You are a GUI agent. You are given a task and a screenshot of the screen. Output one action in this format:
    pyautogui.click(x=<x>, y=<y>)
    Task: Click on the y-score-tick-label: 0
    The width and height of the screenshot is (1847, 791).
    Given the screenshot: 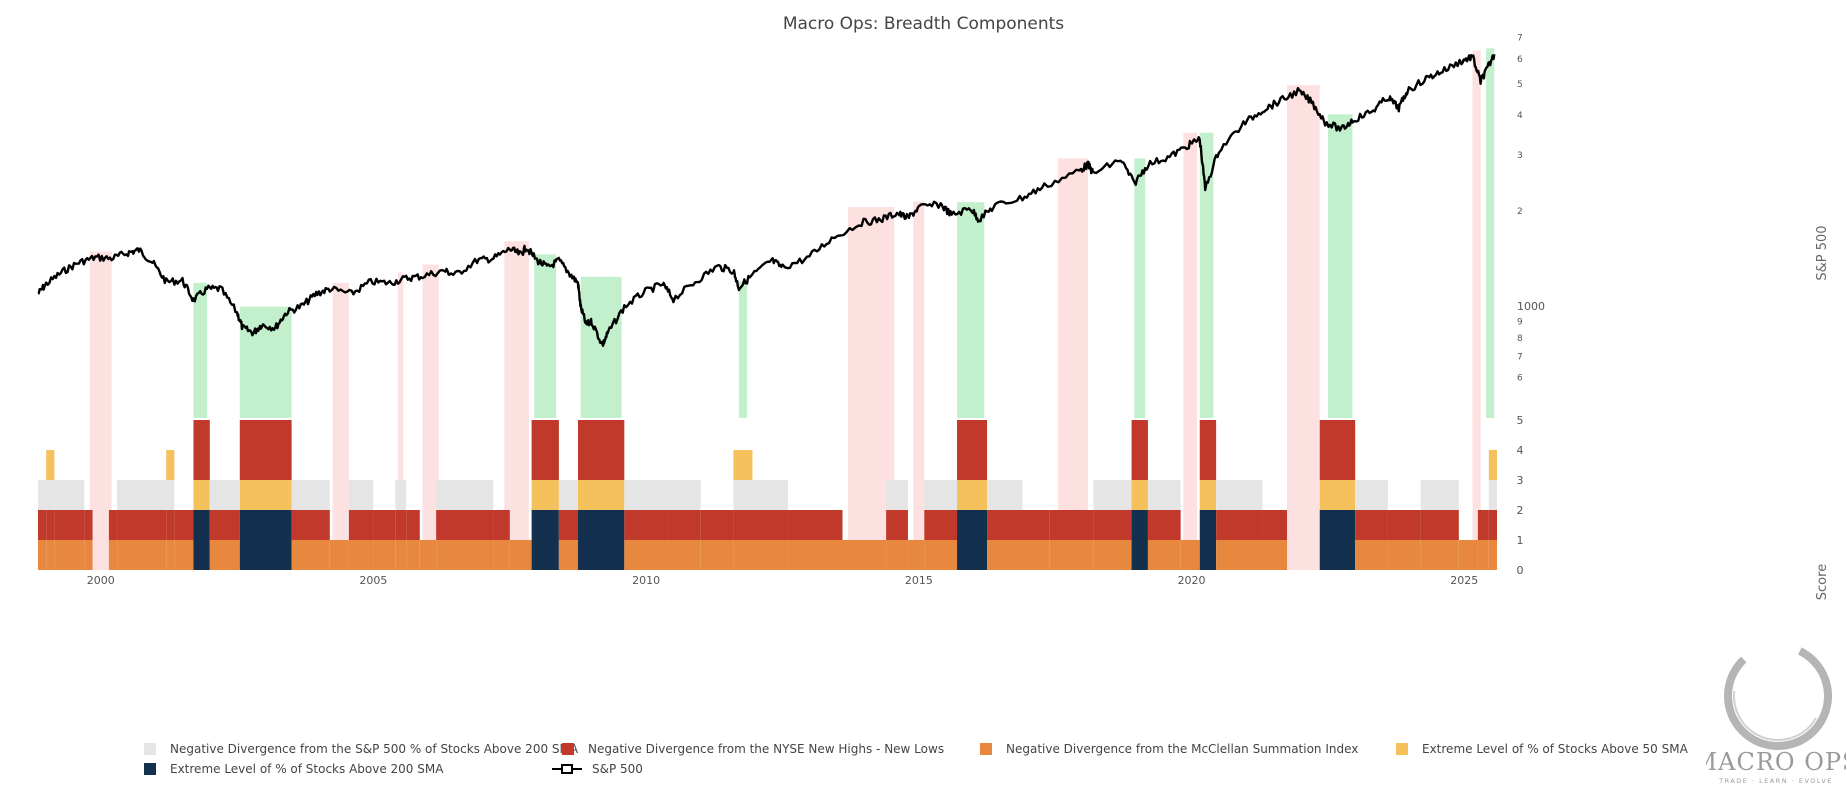 What is the action you would take?
    pyautogui.click(x=1520, y=570)
    